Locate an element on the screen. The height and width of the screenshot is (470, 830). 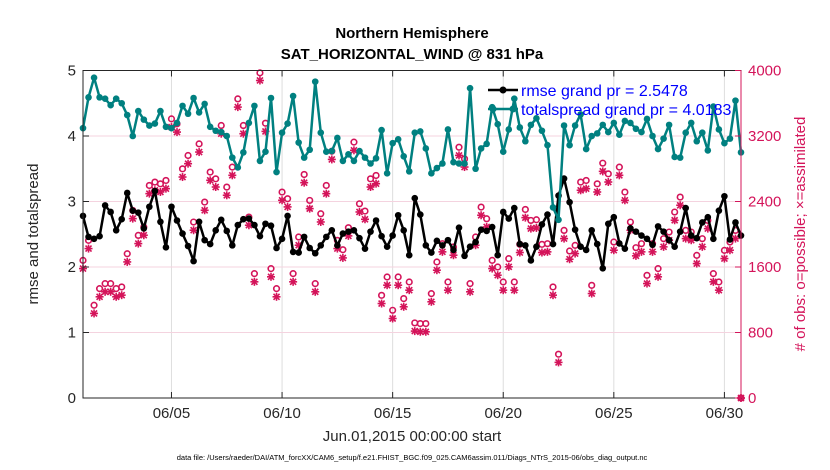
y-left-tick-label: 0 is located at coordinates (72, 398).